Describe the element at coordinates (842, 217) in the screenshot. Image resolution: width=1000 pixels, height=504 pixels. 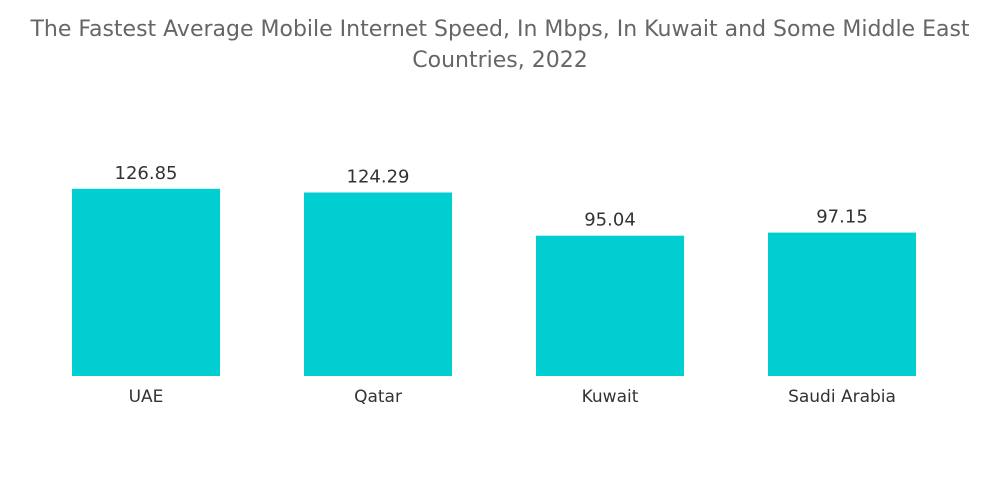
I see `value-label-saudi-arabia: 97.15` at that location.